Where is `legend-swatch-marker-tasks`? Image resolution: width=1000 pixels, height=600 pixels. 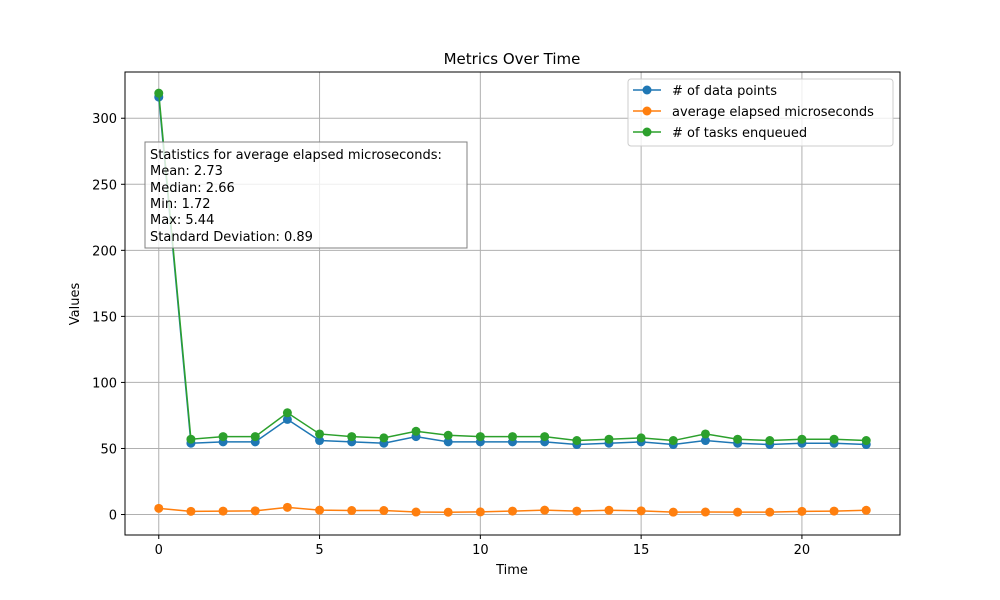 legend-swatch-marker-tasks is located at coordinates (647, 132).